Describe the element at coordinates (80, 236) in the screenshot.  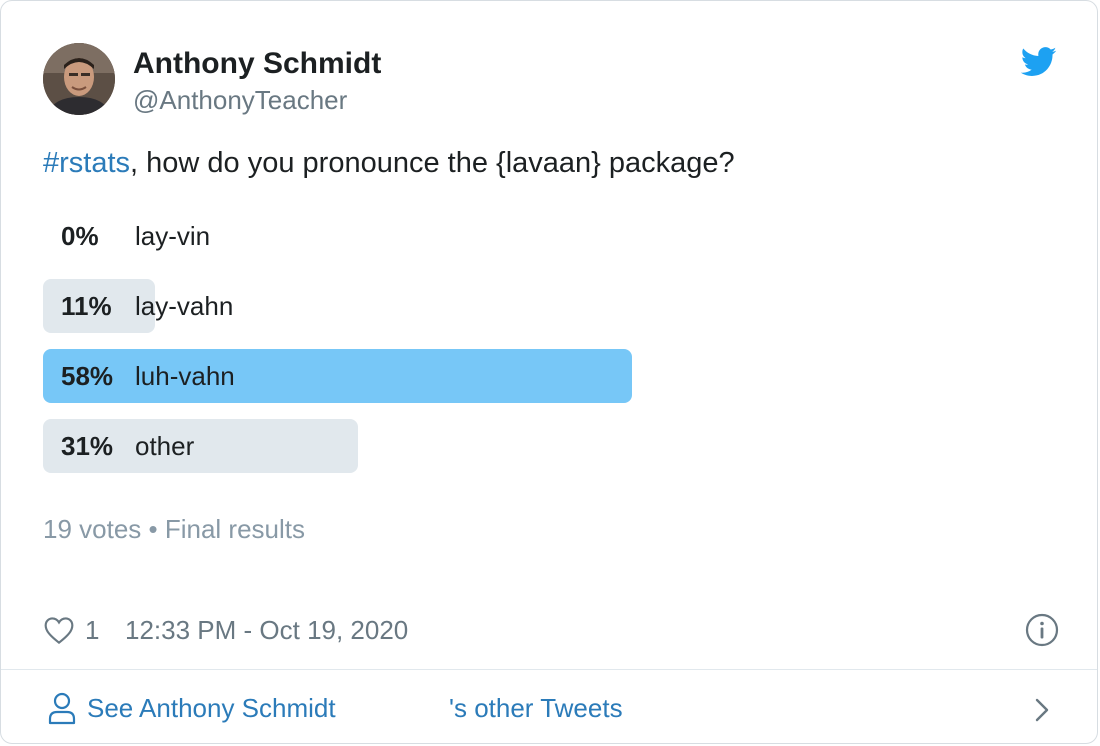
I see `poll-percent: 0%` at that location.